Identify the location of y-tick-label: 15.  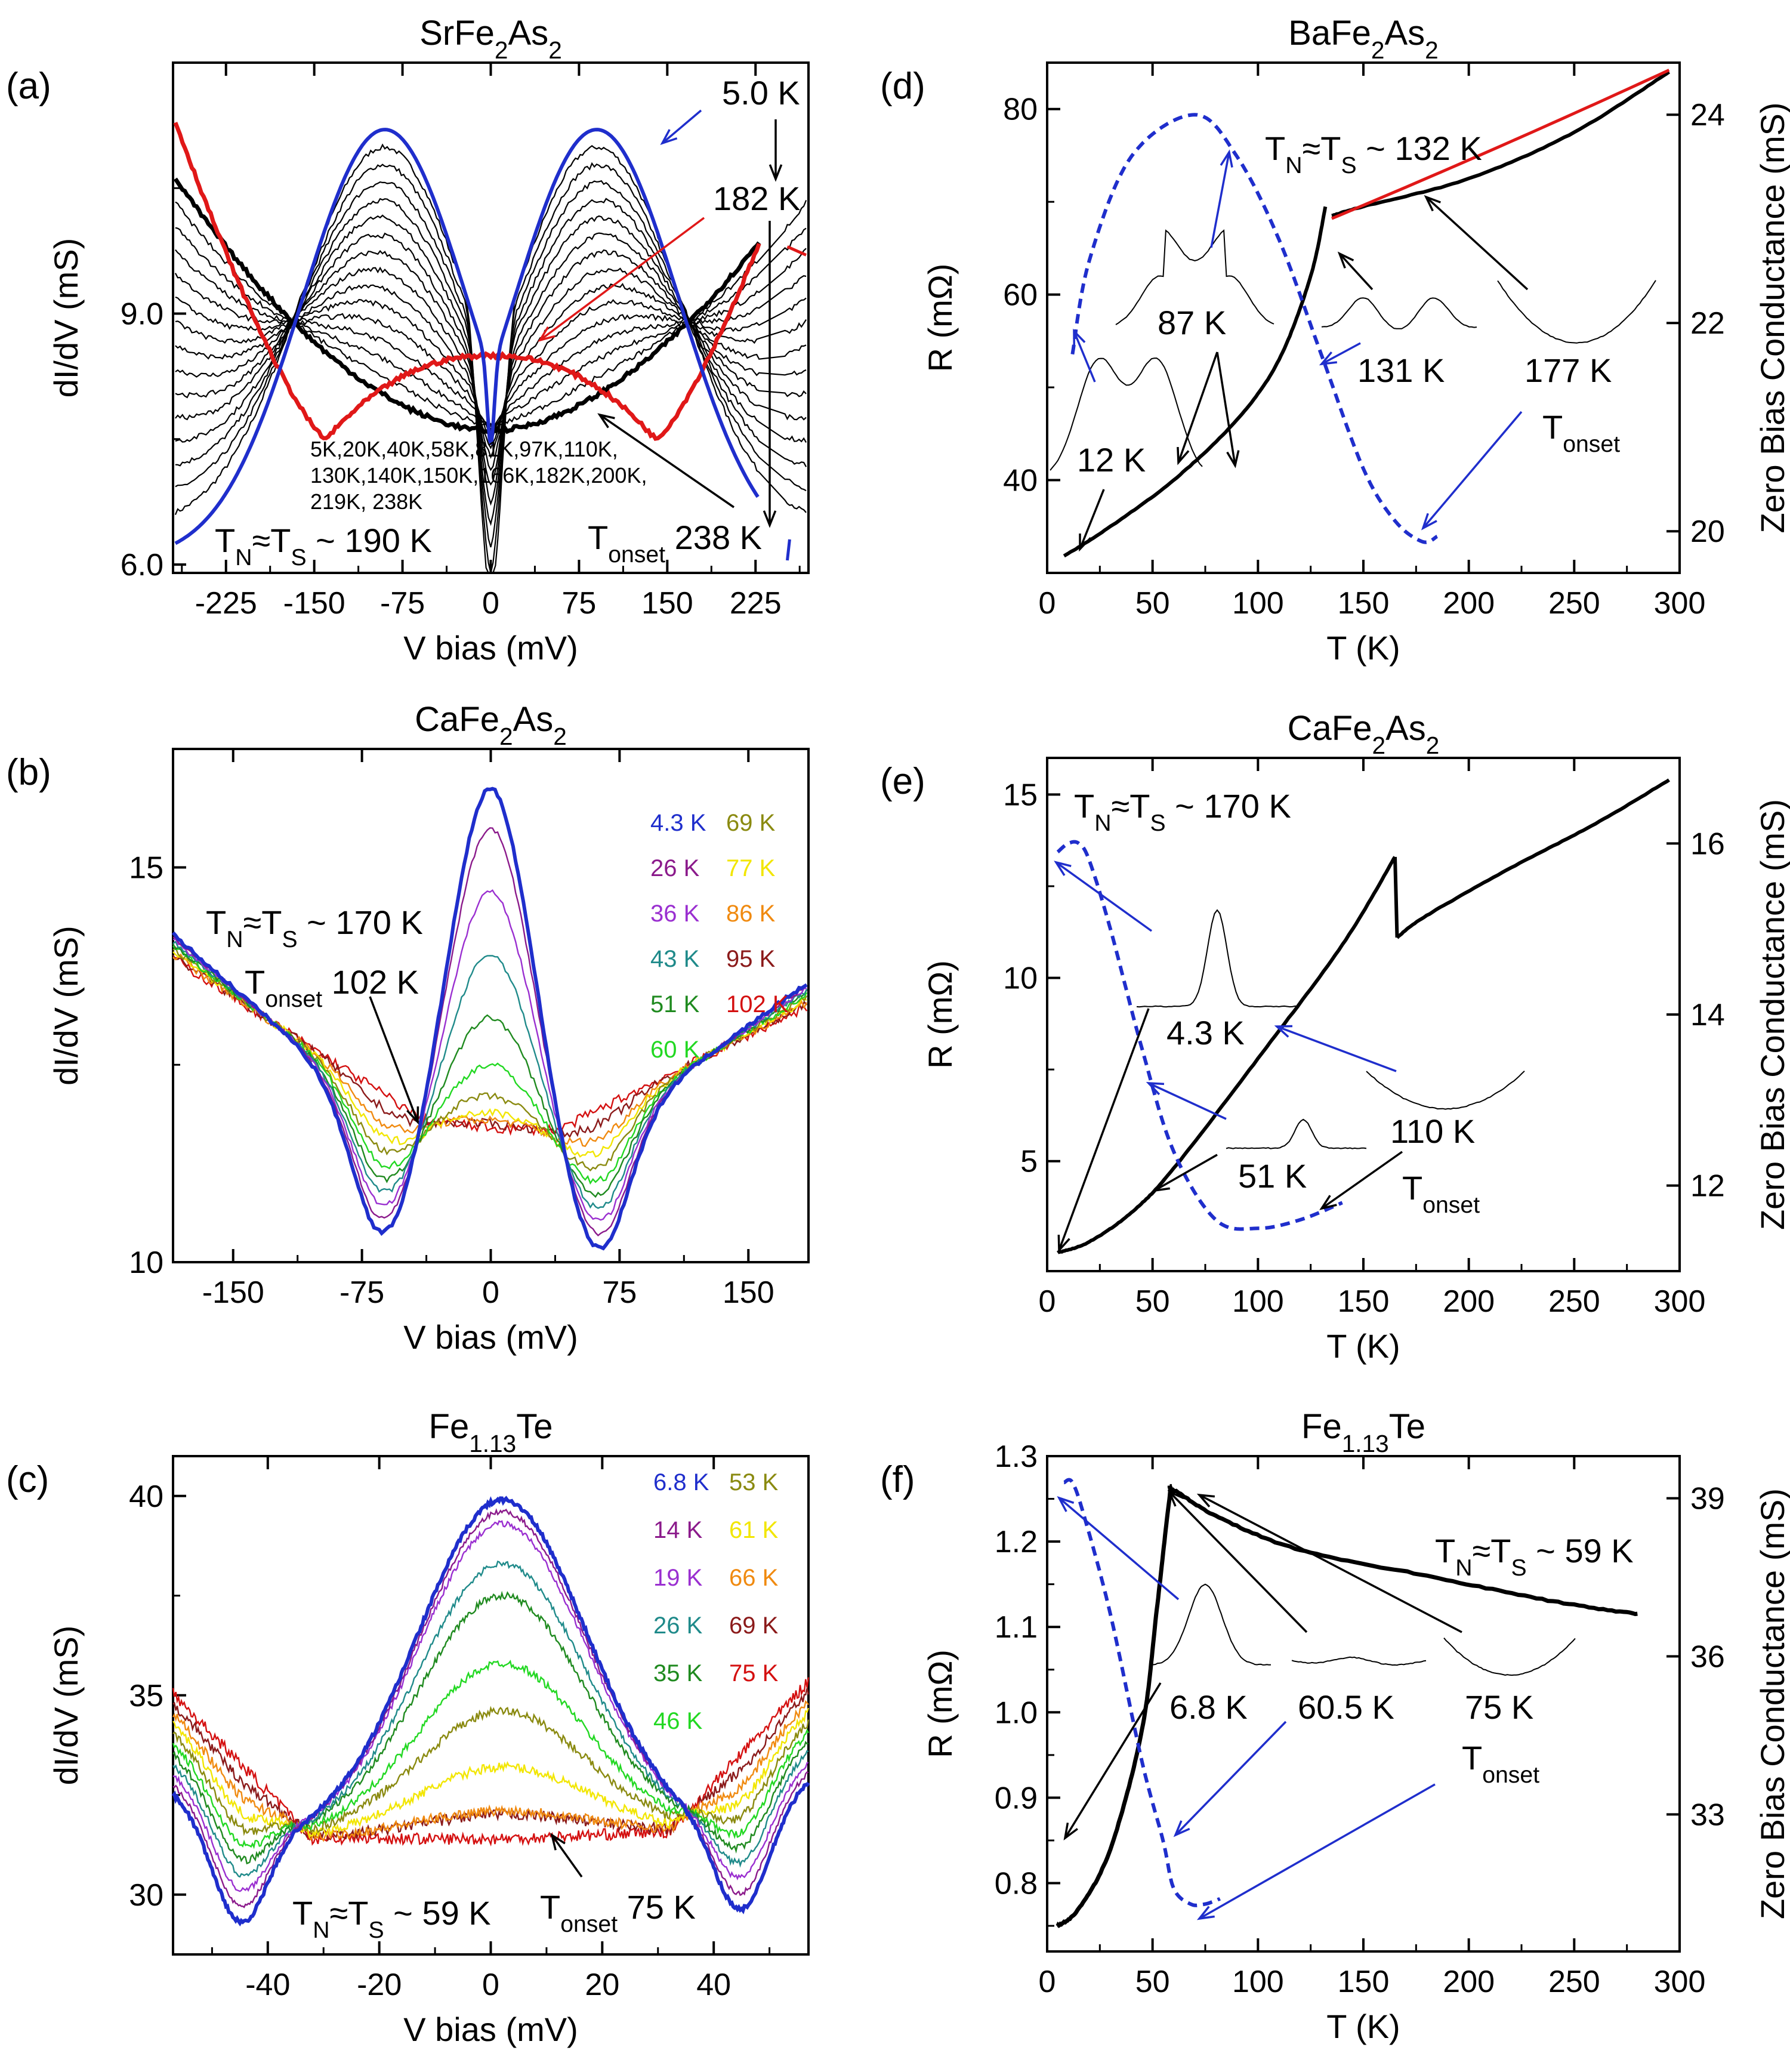
(146, 867).